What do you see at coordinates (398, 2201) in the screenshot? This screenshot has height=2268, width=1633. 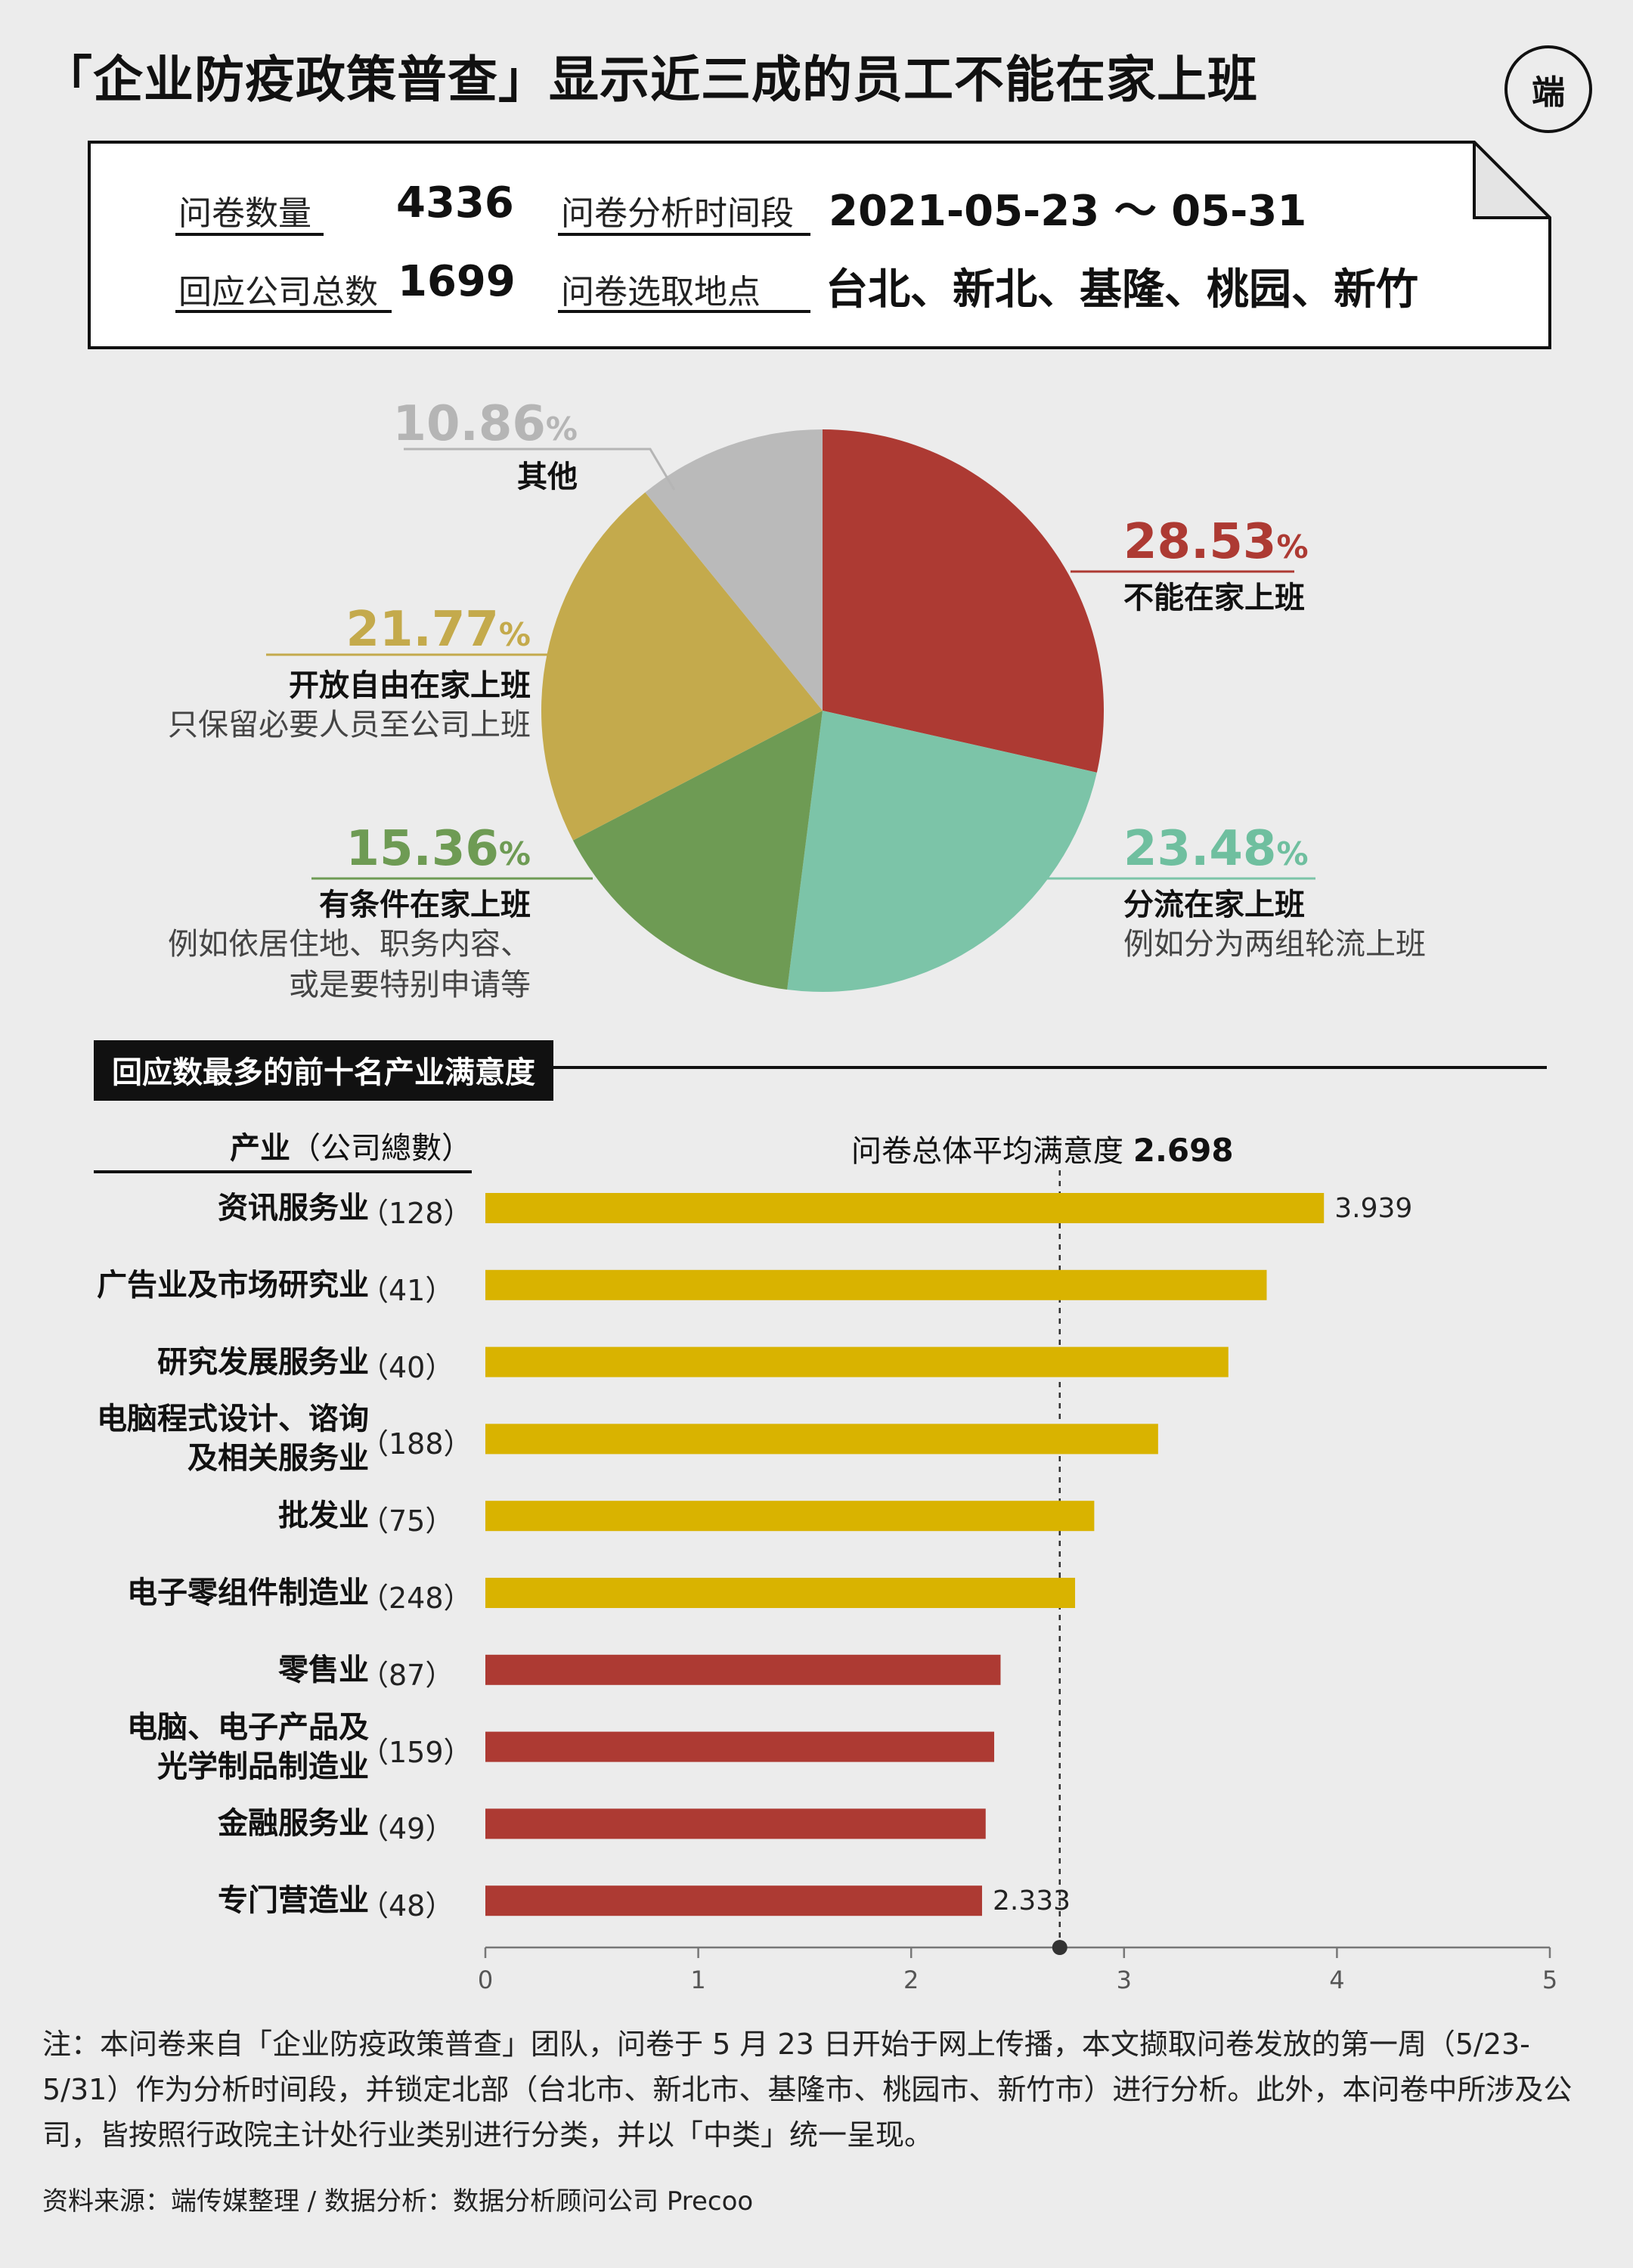 I see `source-credit: 资料来源：端传媒整理 / 数据分析：数据分析顾问公司 Precoo` at bounding box center [398, 2201].